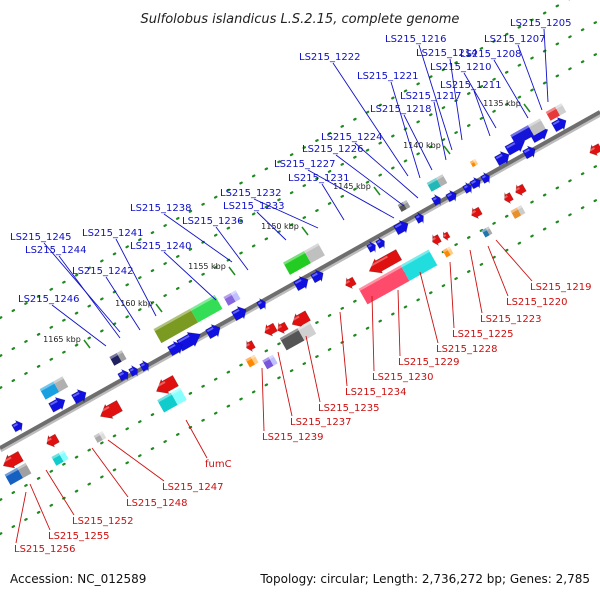 This screenshot has width=600, height=600. Describe the element at coordinates (268, 363) in the screenshot. I see `rev-block-2-main` at that location.